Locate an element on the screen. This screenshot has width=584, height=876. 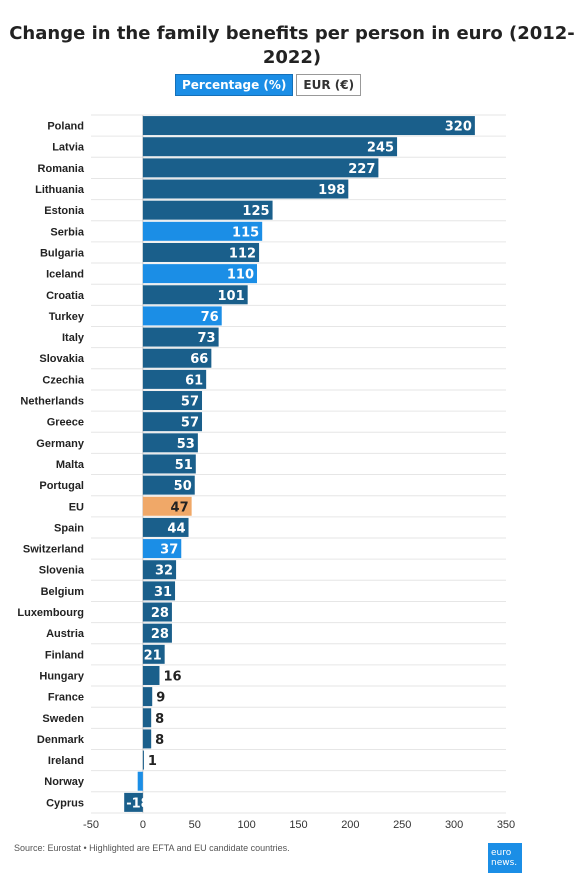
data-label: 61 is located at coordinates (194, 380).